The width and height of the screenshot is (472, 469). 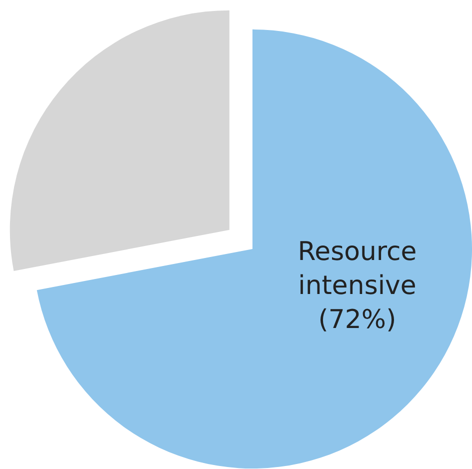 What do you see at coordinates (357, 319) in the screenshot?
I see `data-label: (72%)` at bounding box center [357, 319].